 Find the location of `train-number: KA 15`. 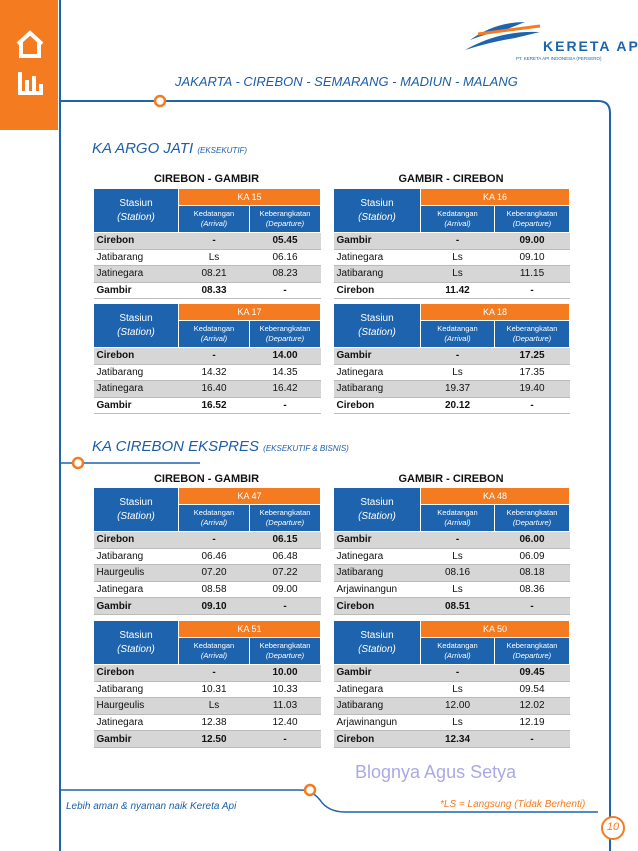

train-number: KA 15 is located at coordinates (250, 197).